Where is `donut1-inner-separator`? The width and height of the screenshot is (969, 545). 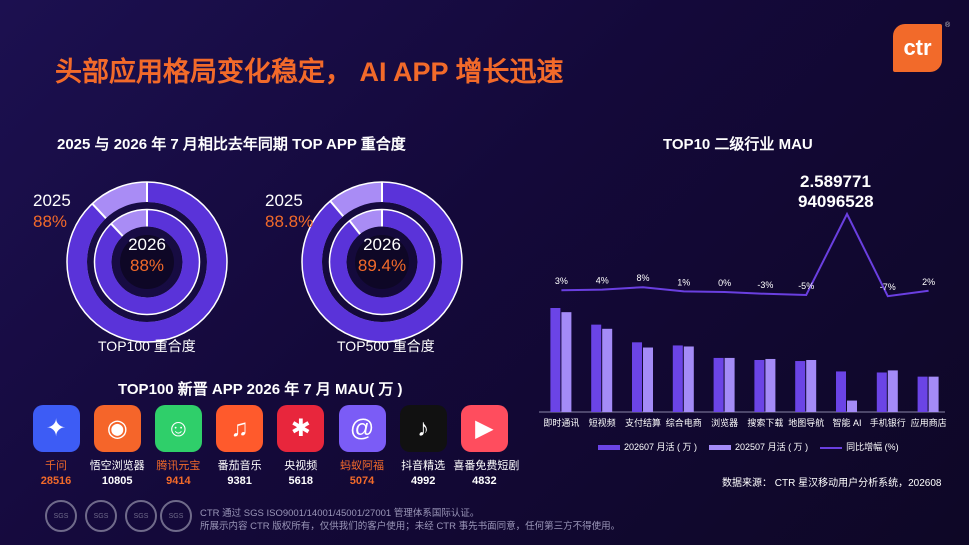 donut1-inner-separator is located at coordinates (117, 230).